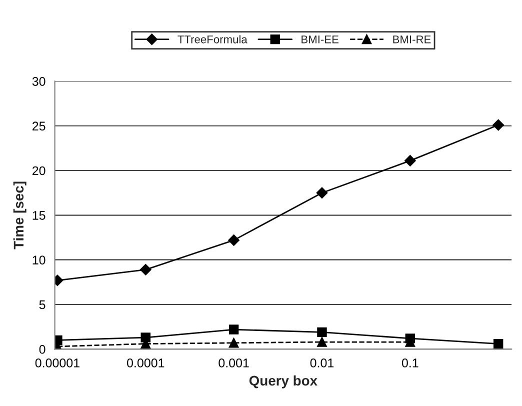  I want to click on y-tick-label: 25, so click(39, 126).